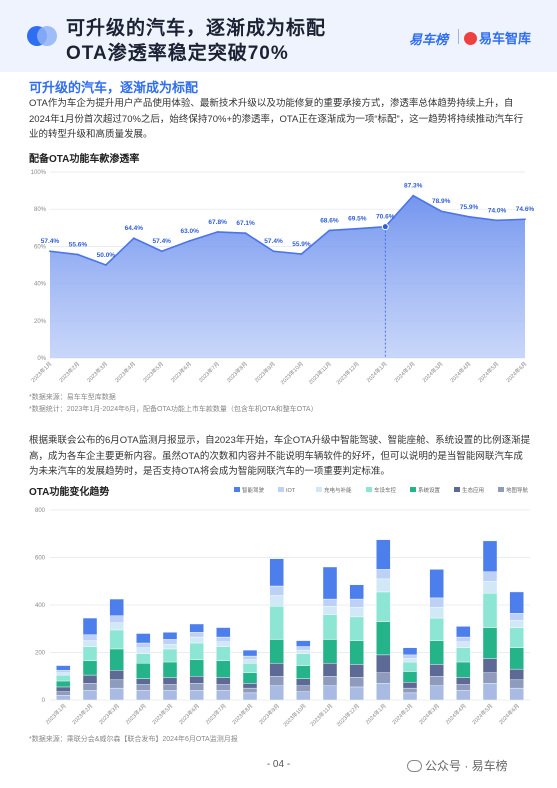 The width and height of the screenshot is (557, 788). What do you see at coordinates (196, 28) in the screenshot?
I see `page-title-line-1: 可升级的汽车，逐渐成为标配` at bounding box center [196, 28].